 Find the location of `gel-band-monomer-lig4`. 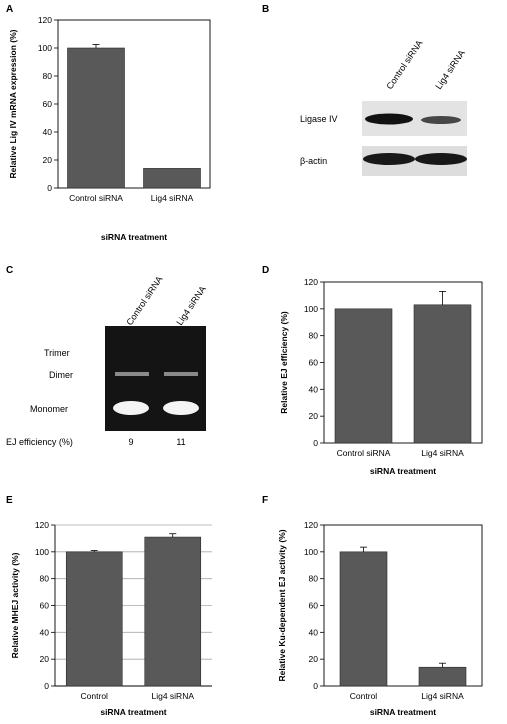

gel-band-monomer-lig4 is located at coordinates (181, 408).